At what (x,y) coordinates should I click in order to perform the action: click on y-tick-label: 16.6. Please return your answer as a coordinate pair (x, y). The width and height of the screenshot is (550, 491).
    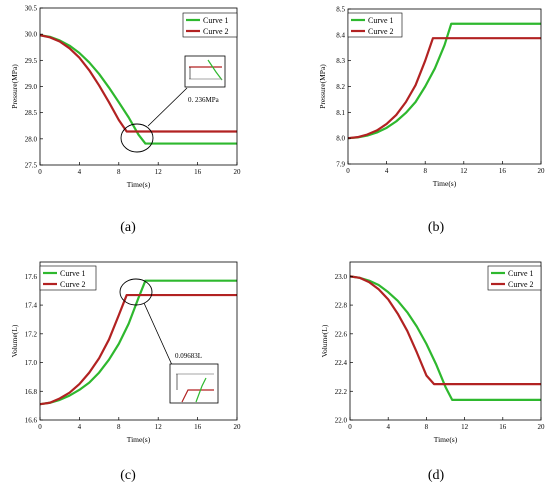
    Looking at the image, I should click on (31, 421).